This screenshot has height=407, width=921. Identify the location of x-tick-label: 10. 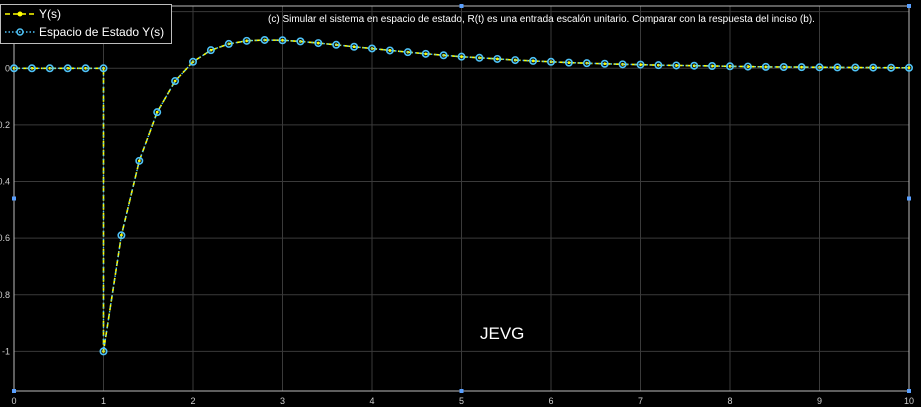
(909, 401).